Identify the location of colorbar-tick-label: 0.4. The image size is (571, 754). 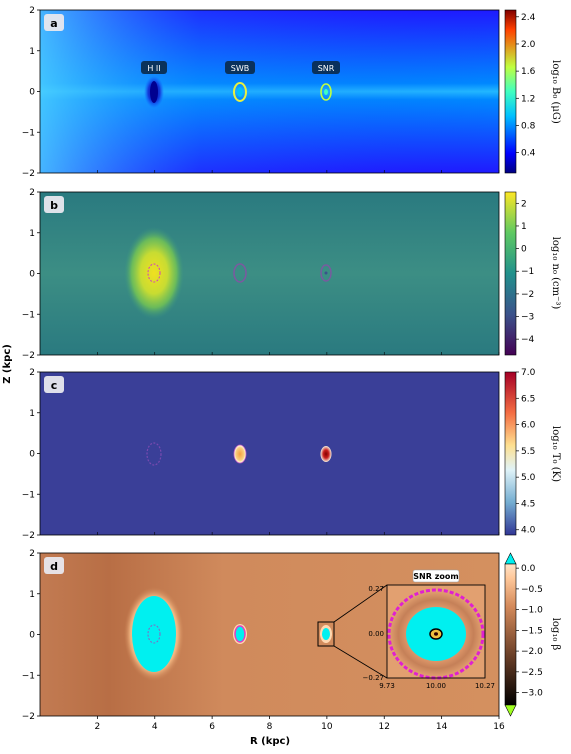
(528, 154).